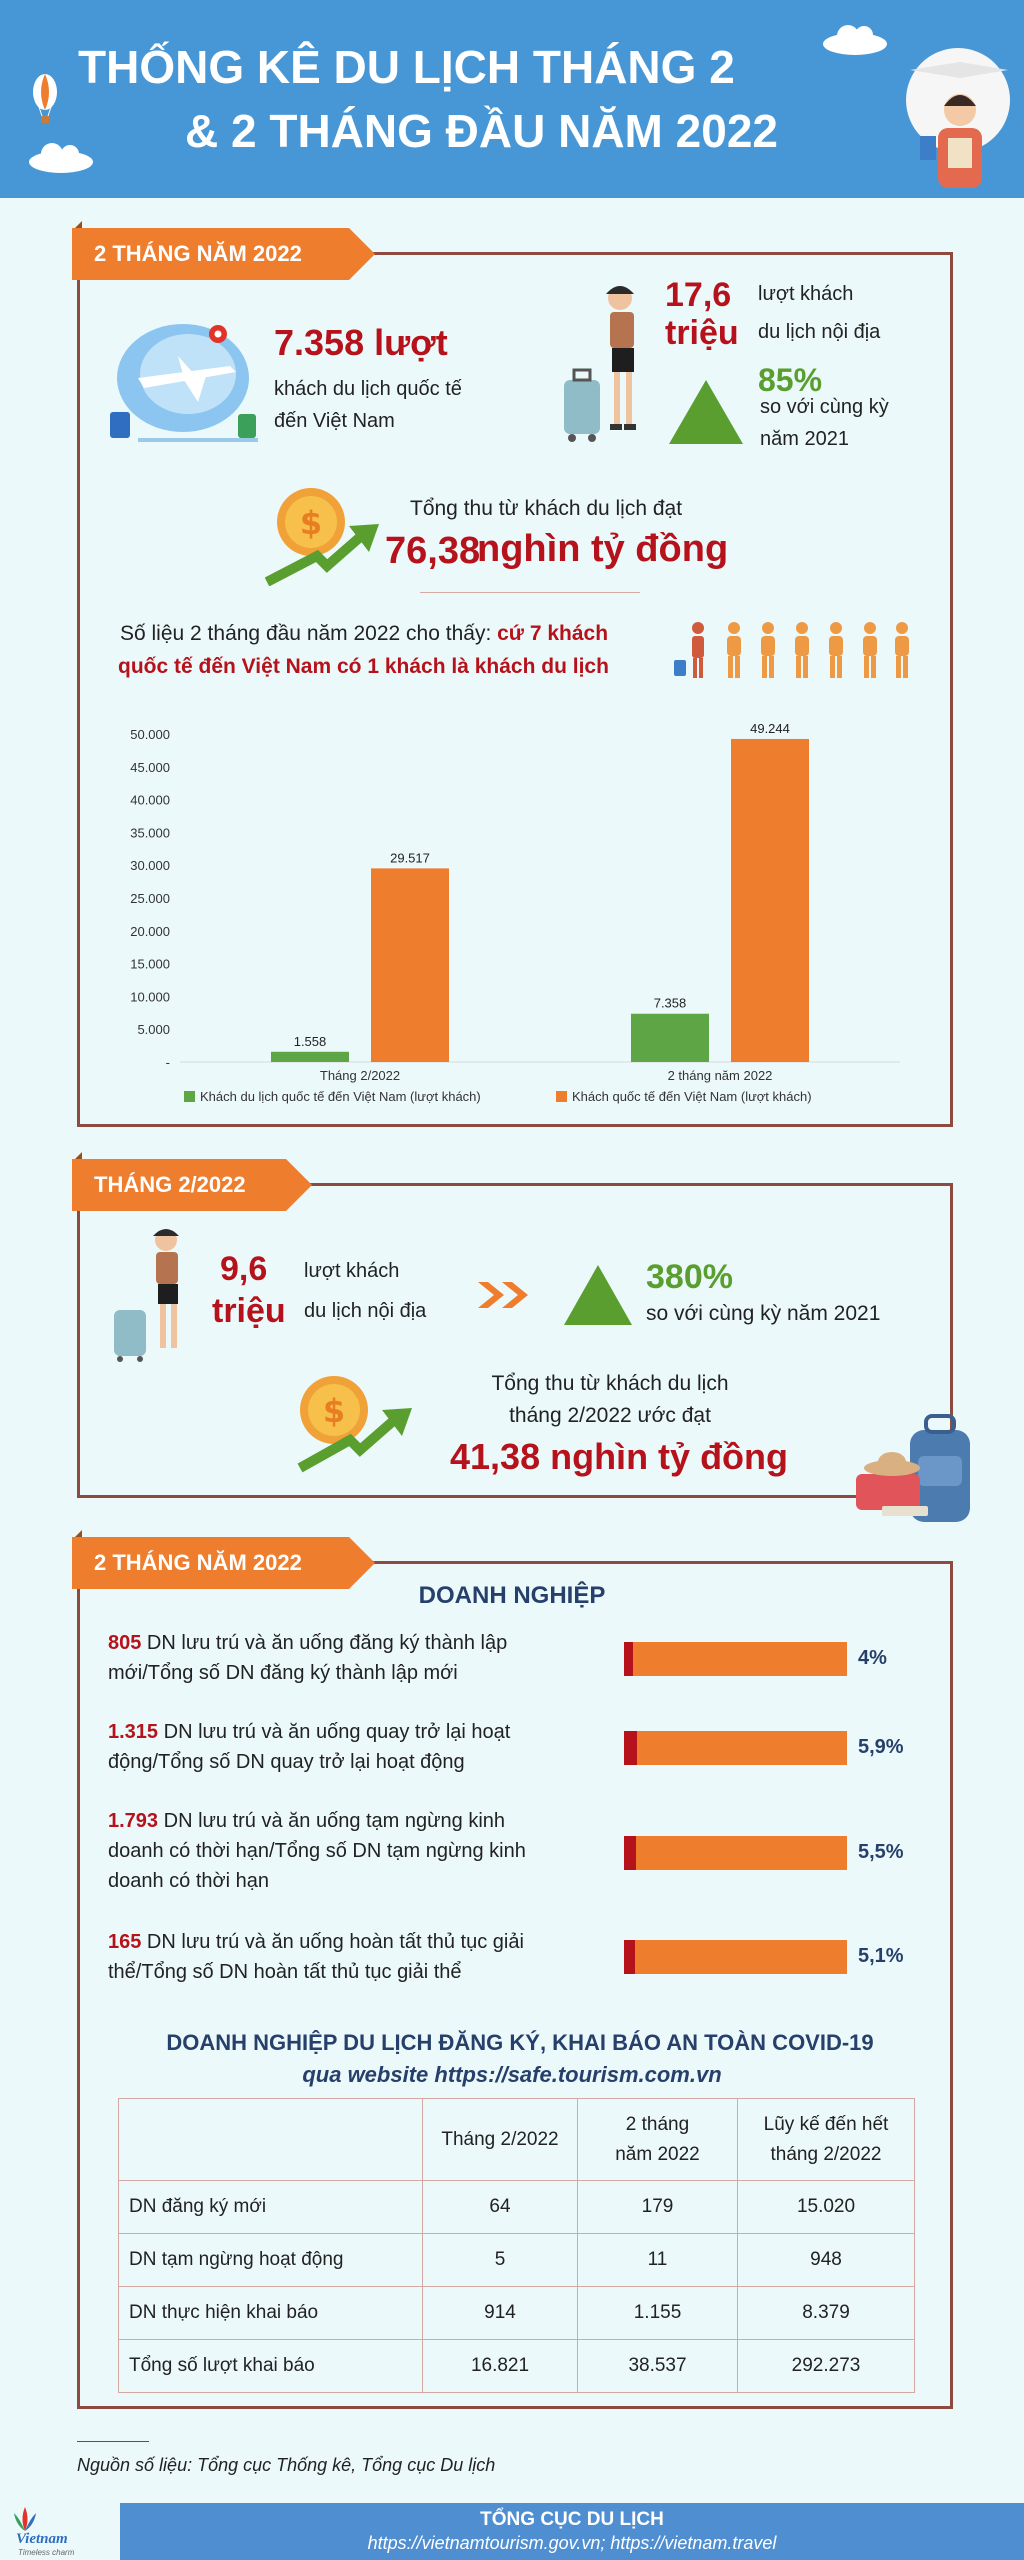 The image size is (1024, 2560). Describe the element at coordinates (270, 2313) in the screenshot. I see `table-cell: DN thực hiện khai báo` at that location.